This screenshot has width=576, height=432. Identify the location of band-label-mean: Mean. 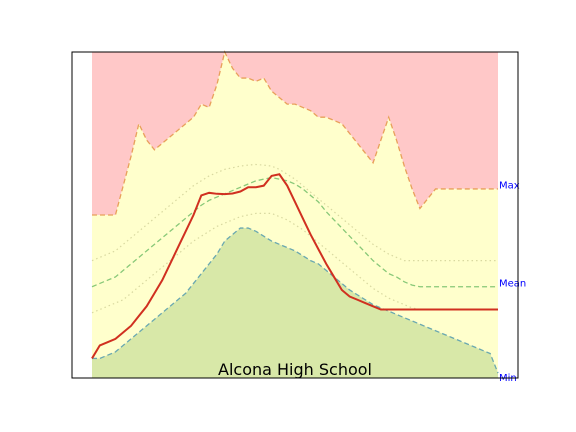
(512, 283).